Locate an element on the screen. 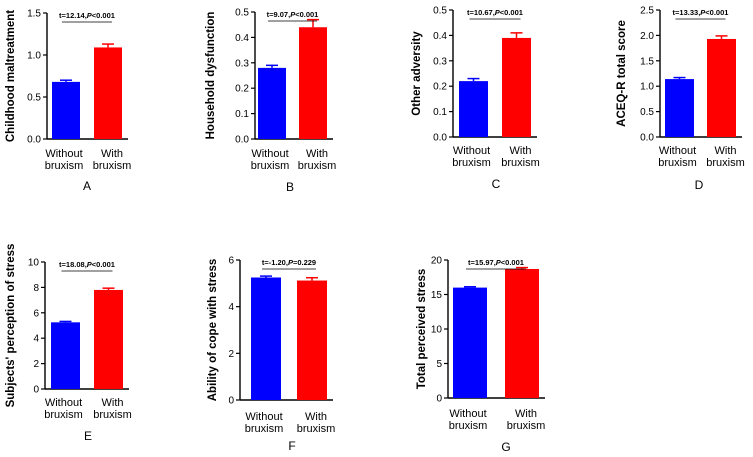 This screenshot has width=753, height=457. panel-letter: E is located at coordinates (88, 436).